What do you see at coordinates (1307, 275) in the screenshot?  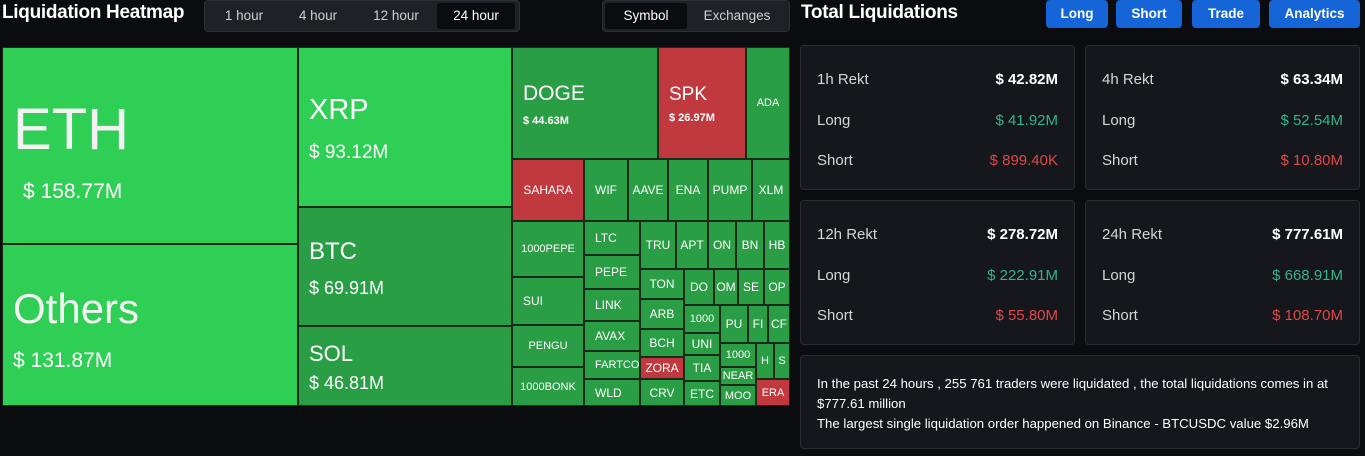 I see `long-value: $ 668.91M` at bounding box center [1307, 275].